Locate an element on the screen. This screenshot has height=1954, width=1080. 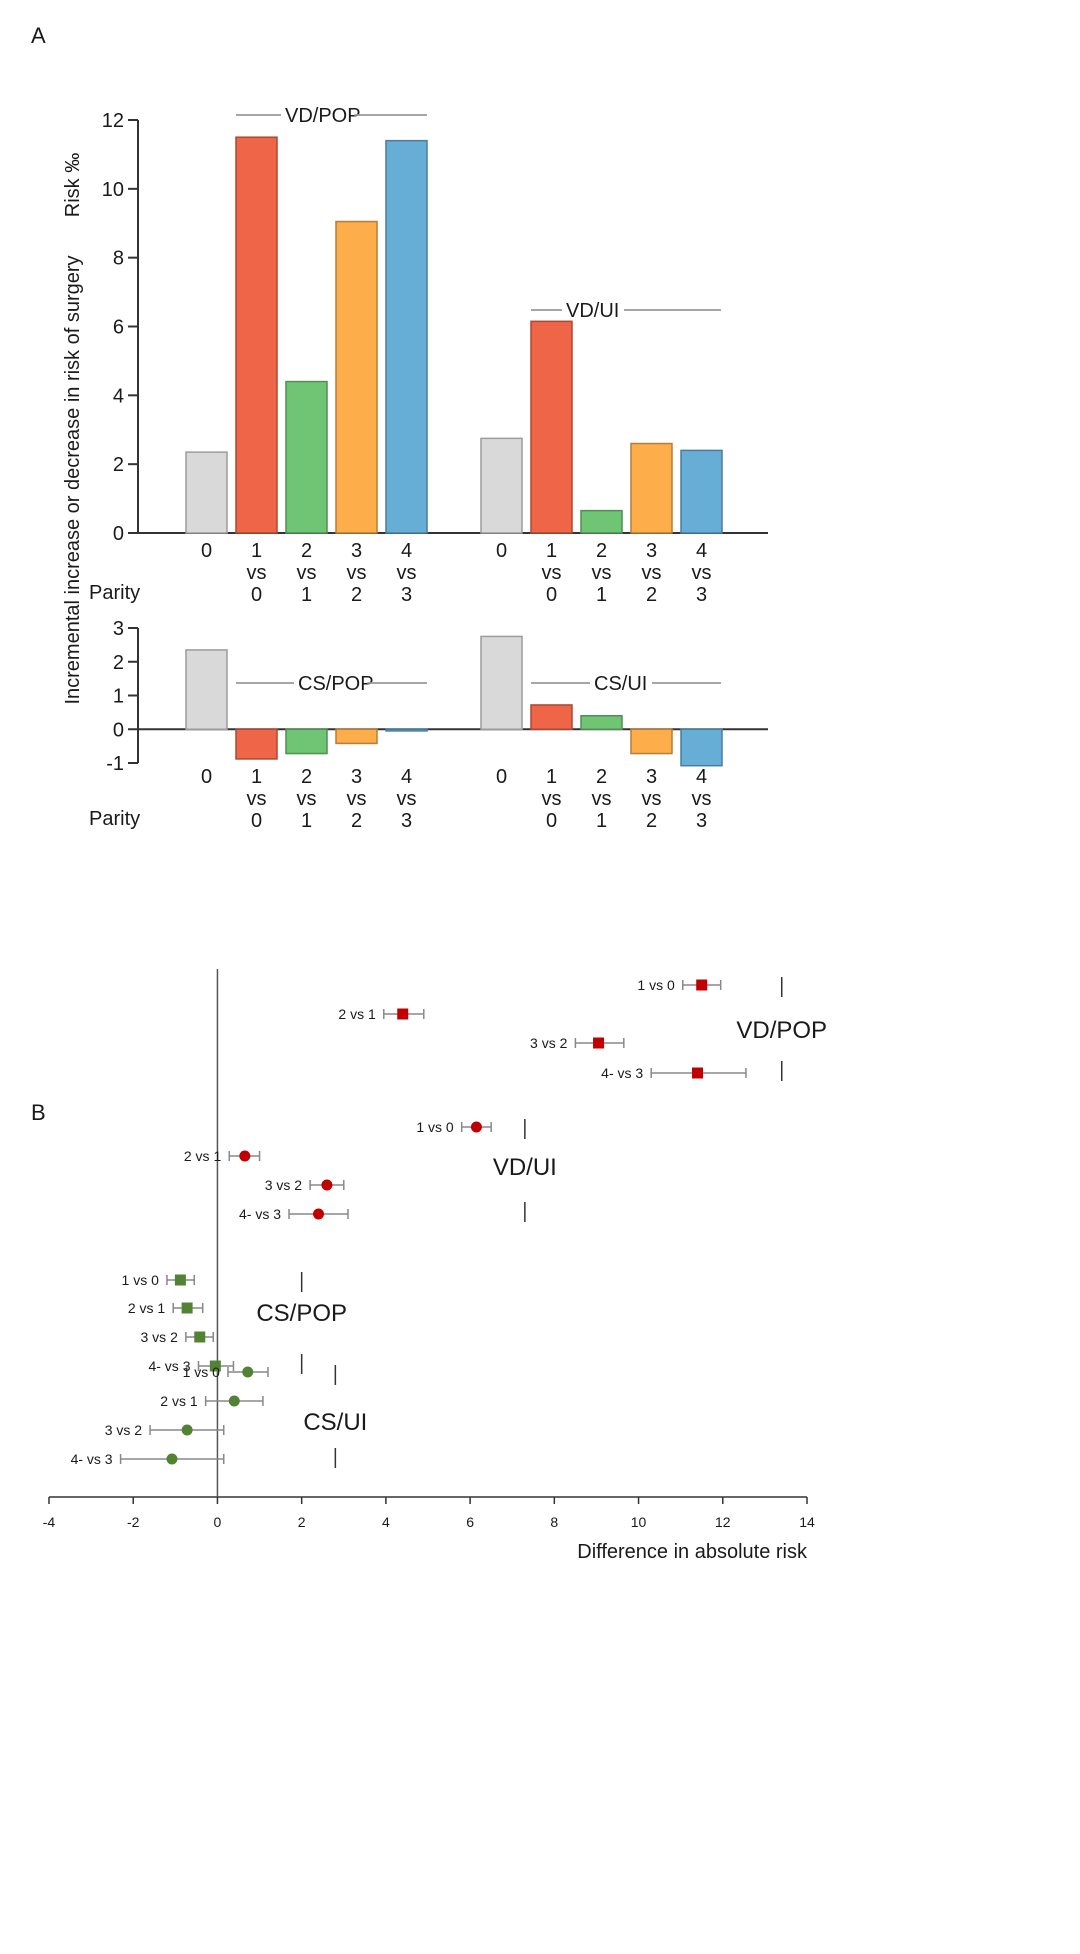
y-tick-label: 3 is located at coordinates (118, 629).